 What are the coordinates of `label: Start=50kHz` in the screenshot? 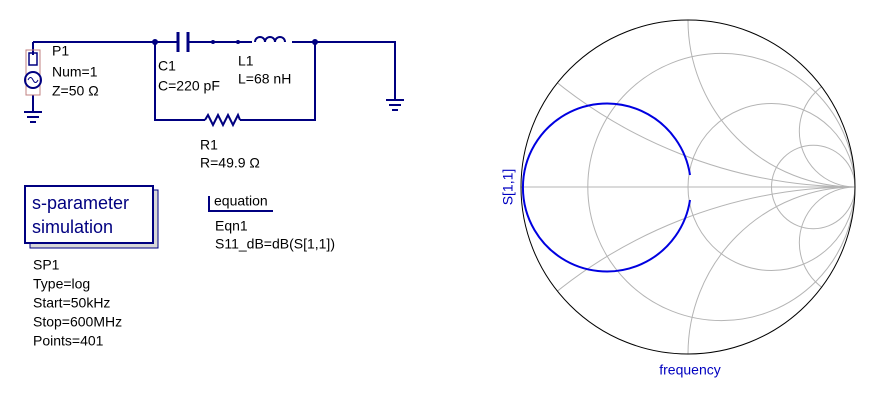 It's located at (71, 303).